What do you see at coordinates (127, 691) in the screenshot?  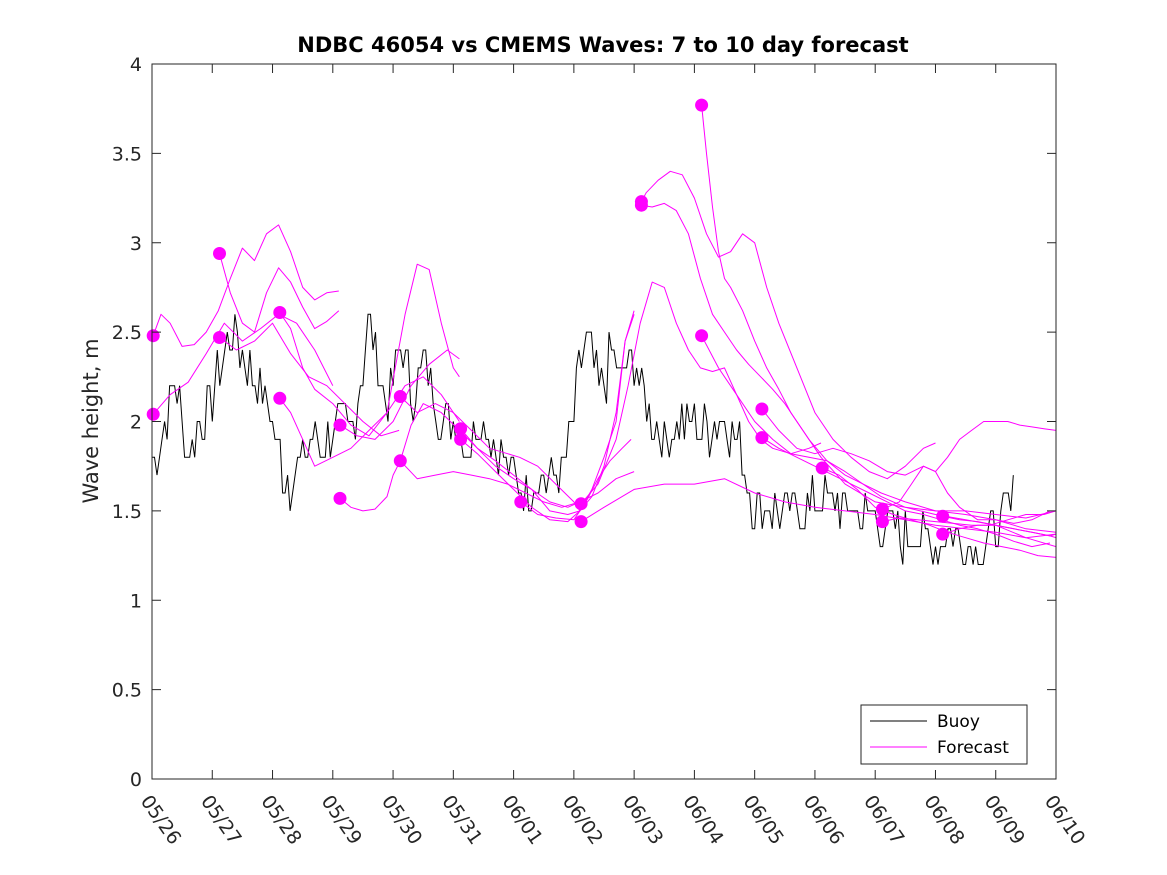 I see `y-tick-label: 0.5` at bounding box center [127, 691].